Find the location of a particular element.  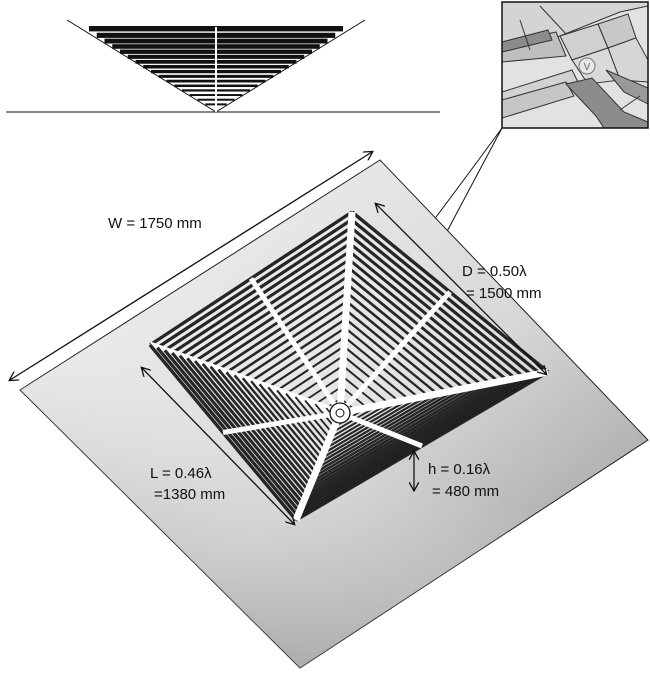

depth-ratio-label: D = 0.50λ is located at coordinates (494, 271).